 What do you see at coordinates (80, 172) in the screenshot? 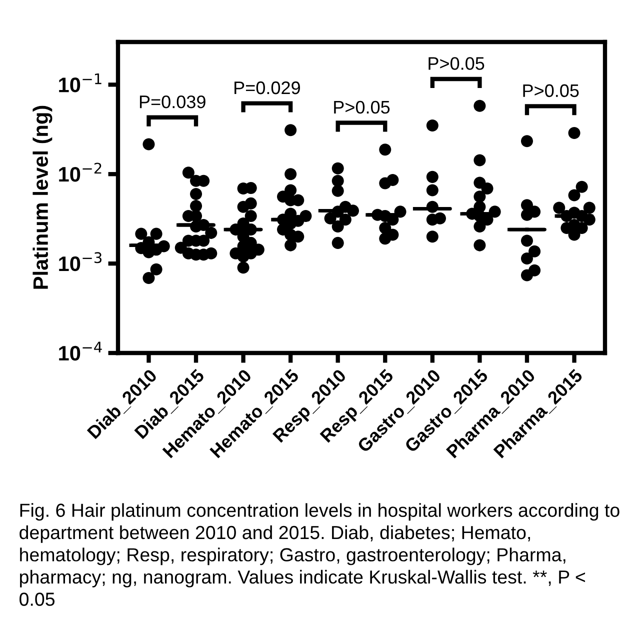
I see `y-tick-label: 10$^{−2}$` at bounding box center [80, 172].